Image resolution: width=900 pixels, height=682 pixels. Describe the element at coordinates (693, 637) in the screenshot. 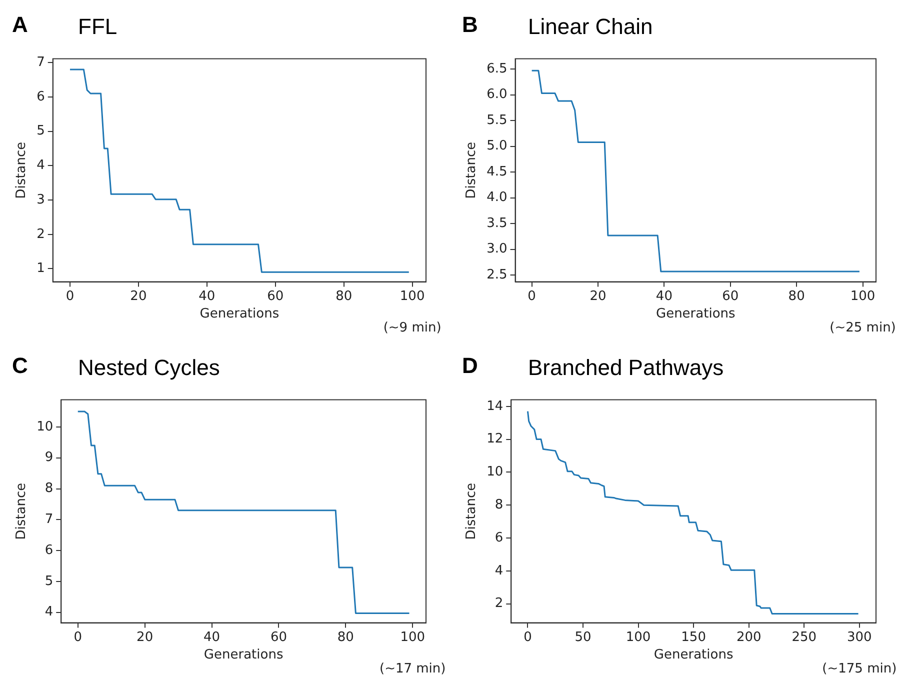

I see `x-tick-label: 150` at that location.